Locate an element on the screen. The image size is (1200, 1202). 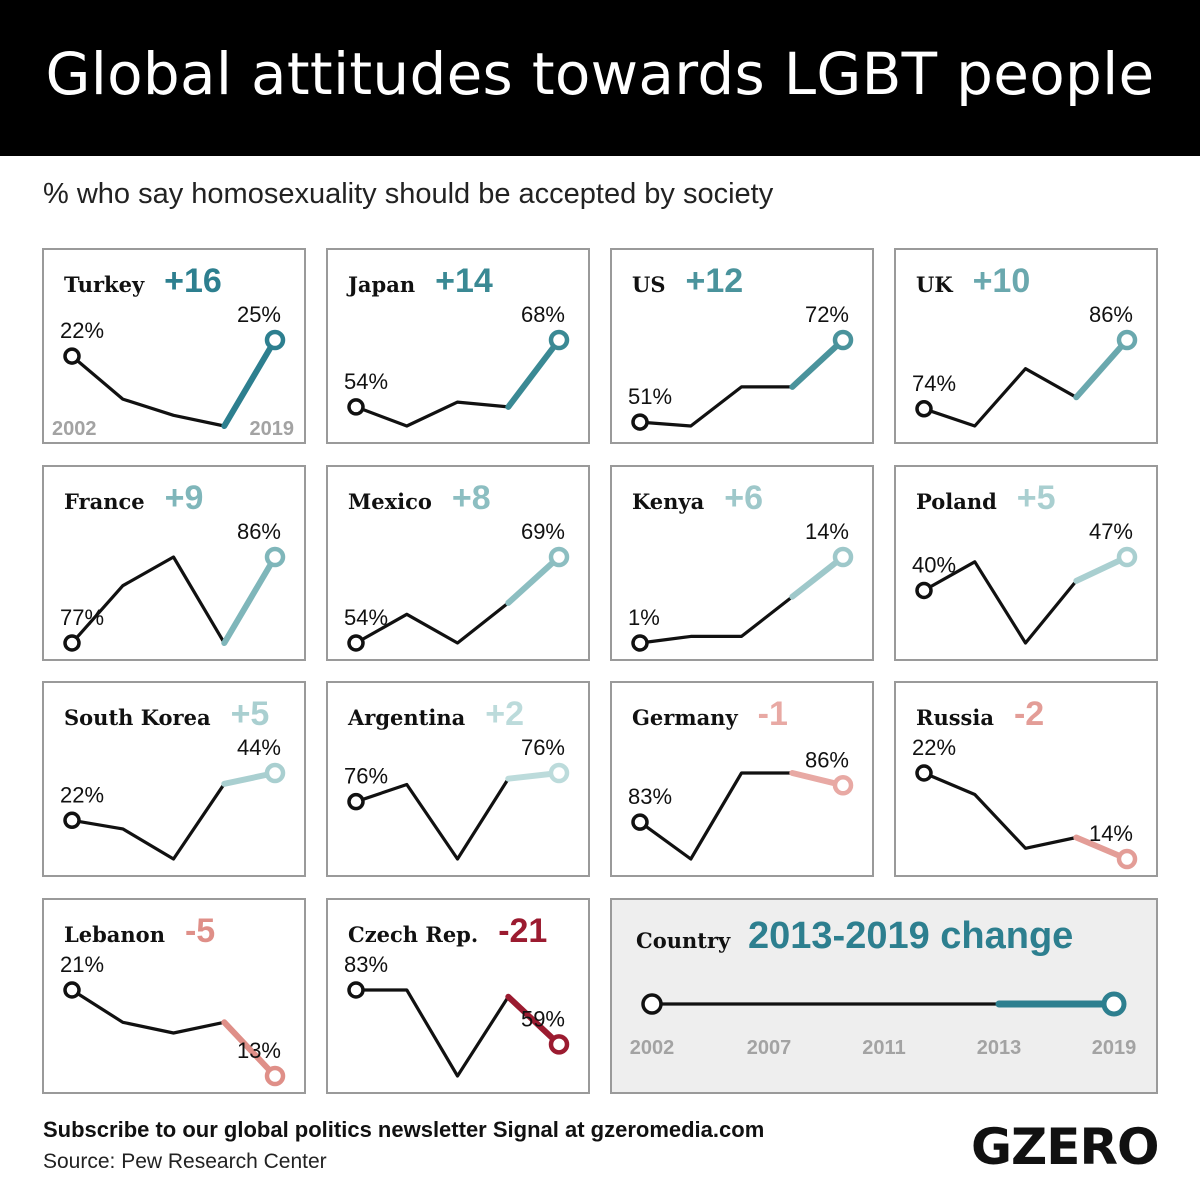
panel-uk: UK +10 74% 86% is located at coordinates (1026, 346).